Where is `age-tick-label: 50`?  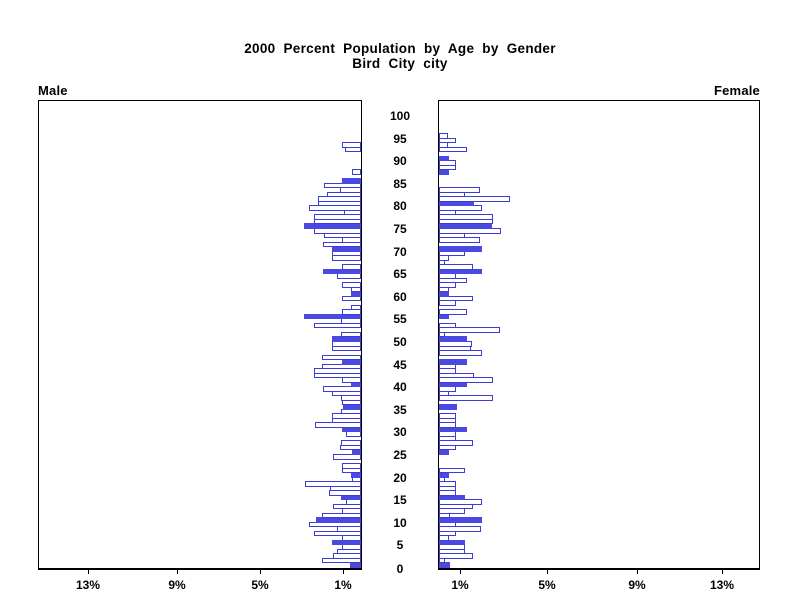
age-tick-label: 50 is located at coordinates (400, 342).